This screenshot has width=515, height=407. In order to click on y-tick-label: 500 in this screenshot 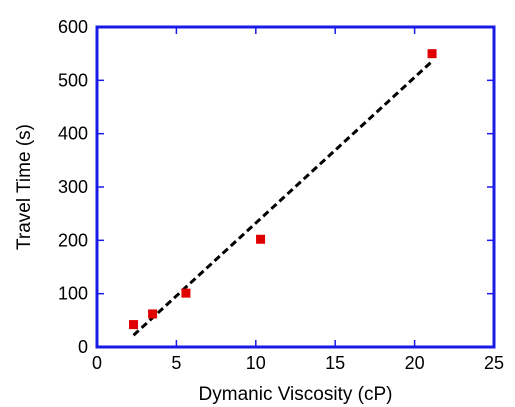, I will do `click(73, 80)`.